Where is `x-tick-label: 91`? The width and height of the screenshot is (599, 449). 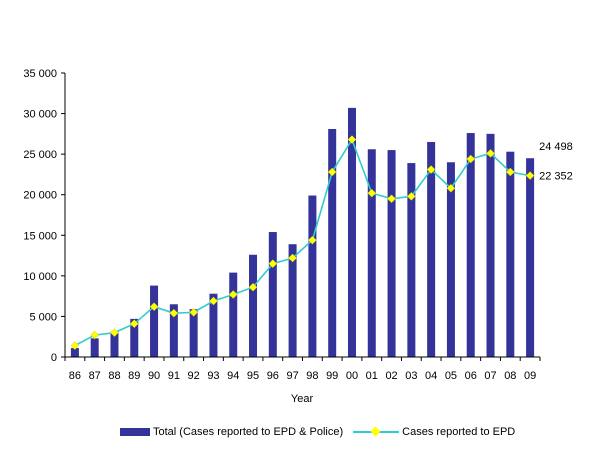 x-tick-label: 91 is located at coordinates (174, 376).